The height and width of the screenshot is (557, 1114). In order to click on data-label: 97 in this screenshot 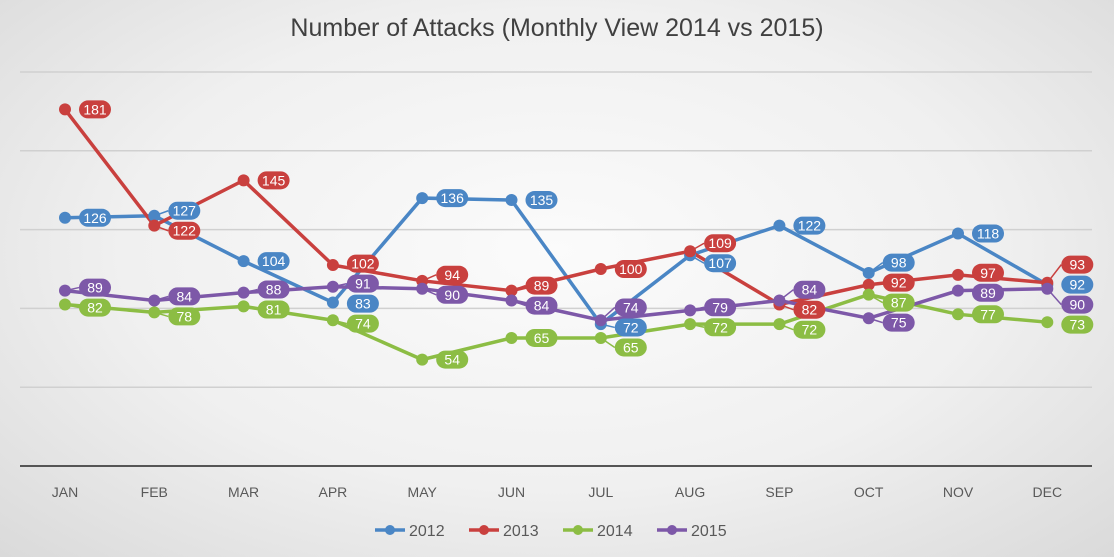, I will do `click(988, 273)`.